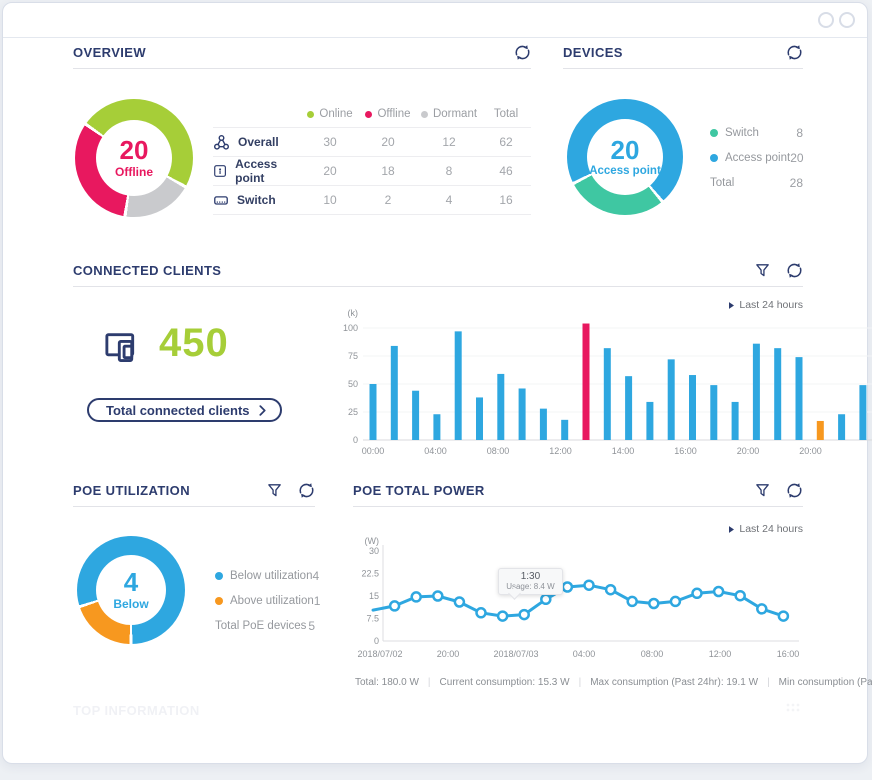 The width and height of the screenshot is (872, 780). I want to click on table-row: Overall 30 20 12 62, so click(372, 142).